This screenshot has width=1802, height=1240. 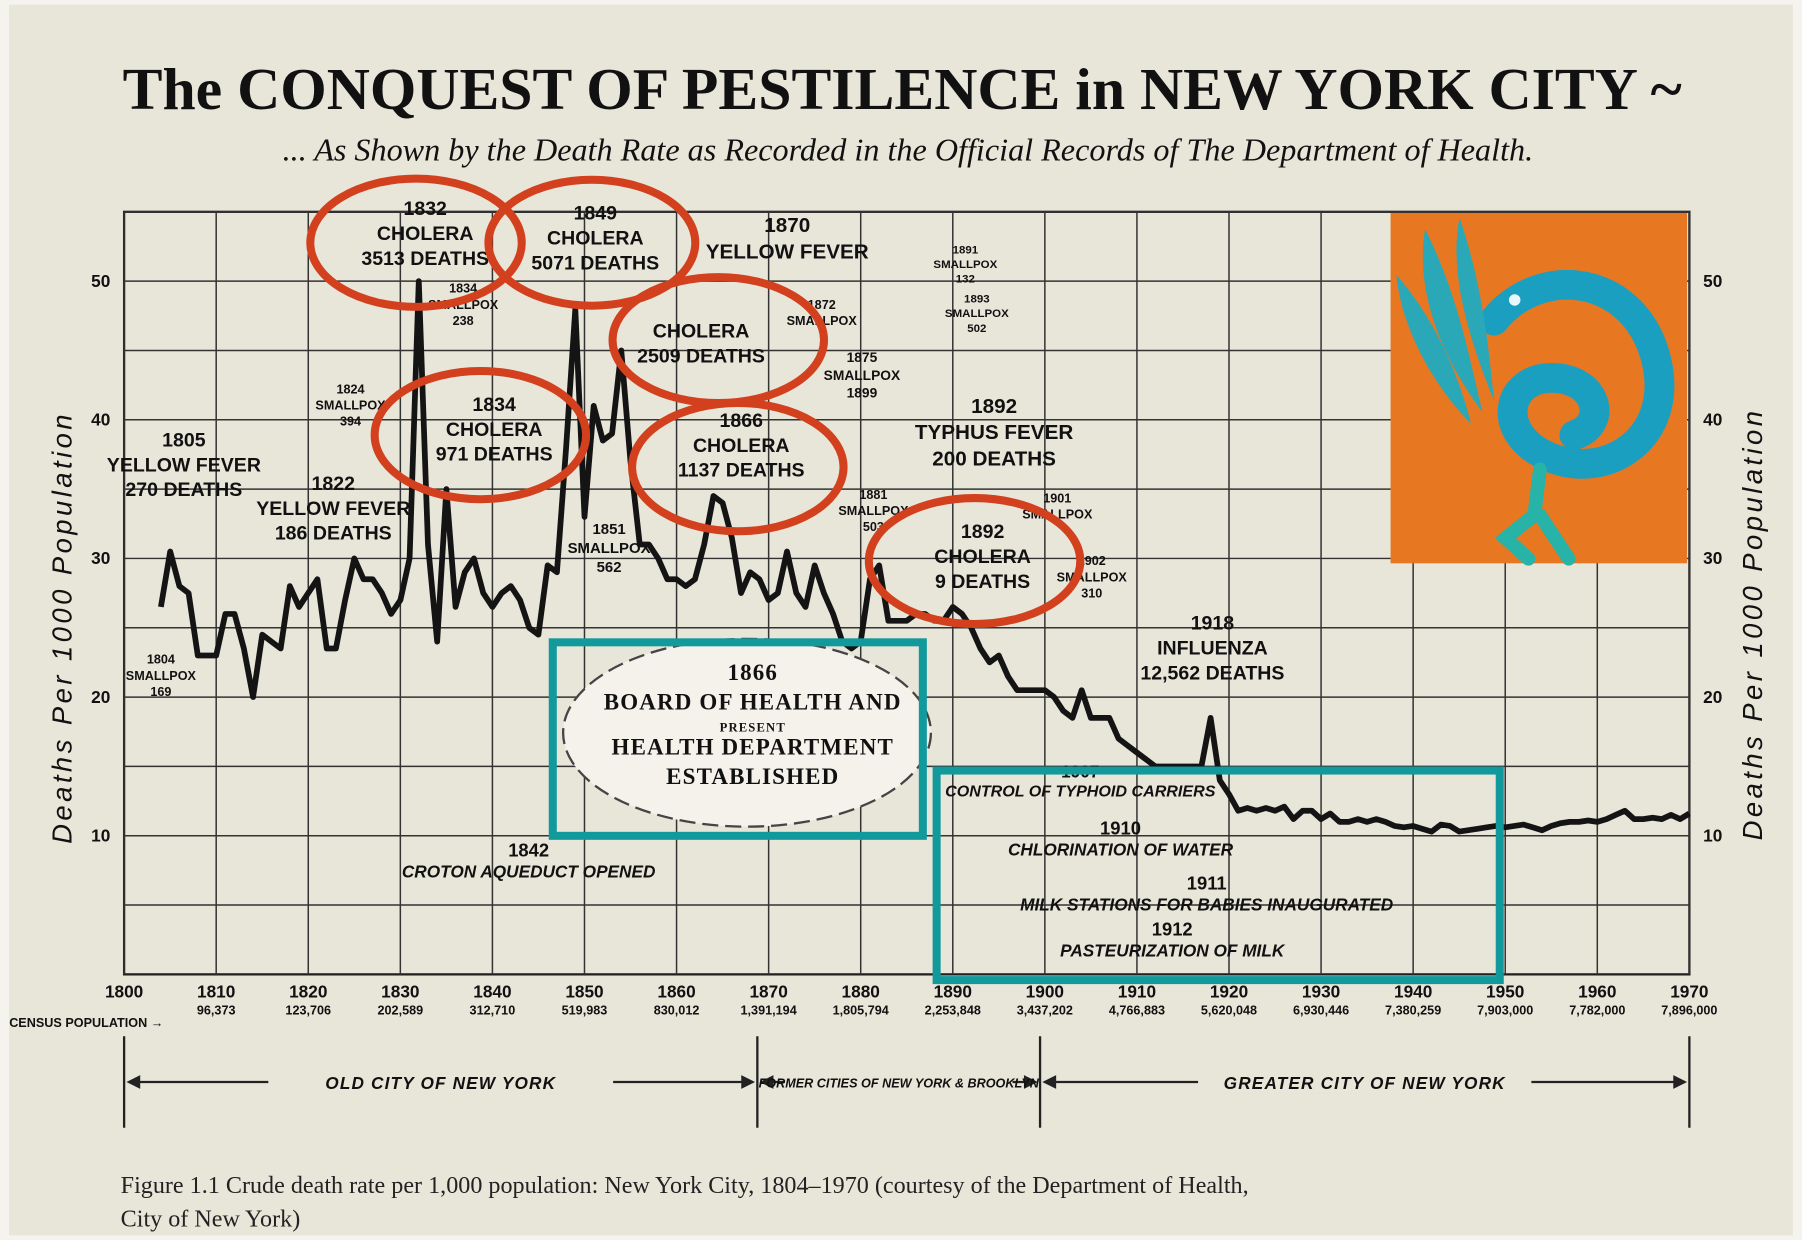 What do you see at coordinates (753, 747) in the screenshot?
I see `annotation-line: HEALTH DEPARTMENT` at bounding box center [753, 747].